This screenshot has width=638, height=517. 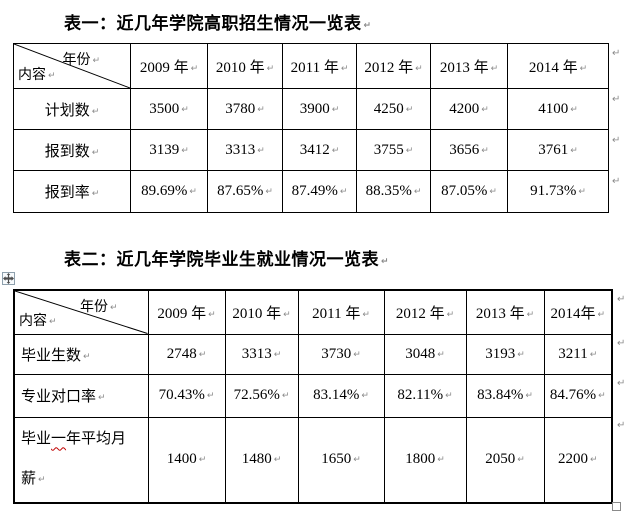 What do you see at coordinates (169, 150) in the screenshot?
I see `table-cell: 3139 ↵` at bounding box center [169, 150].